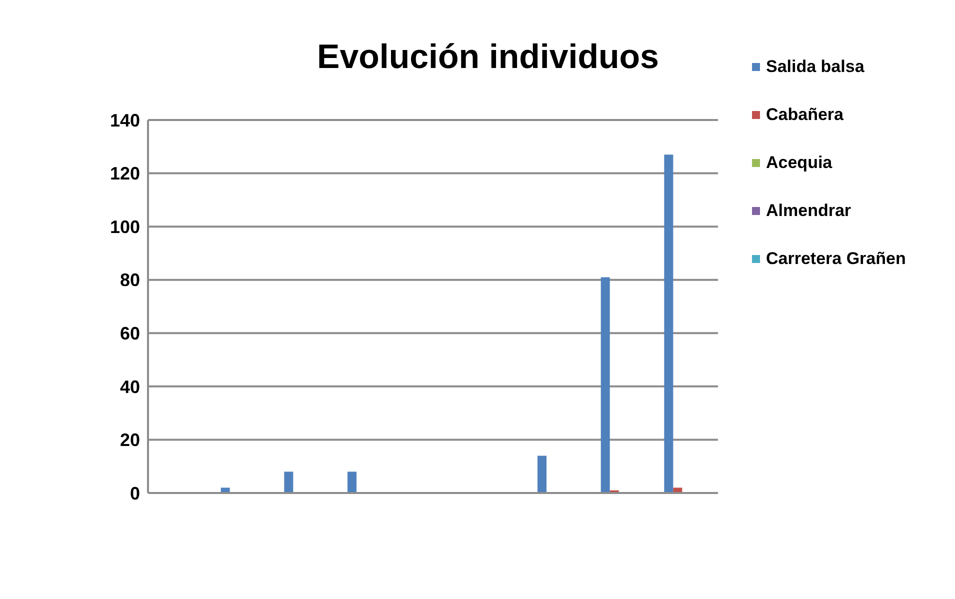 Image resolution: width=955 pixels, height=599 pixels. I want to click on y-tick-label: 120, so click(125, 174).